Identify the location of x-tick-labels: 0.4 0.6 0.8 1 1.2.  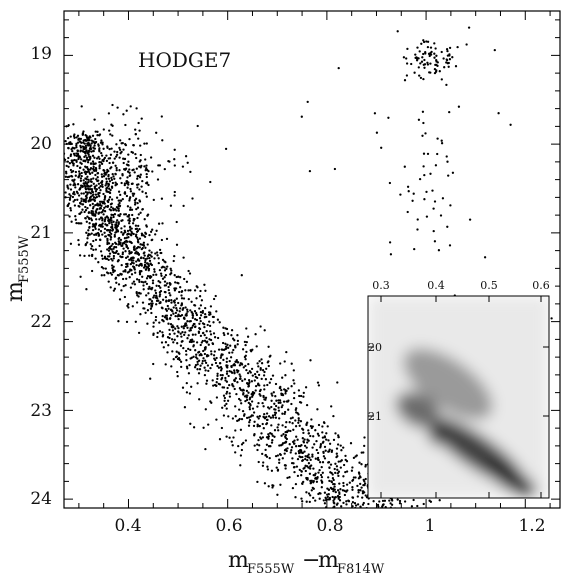
(329, 526).